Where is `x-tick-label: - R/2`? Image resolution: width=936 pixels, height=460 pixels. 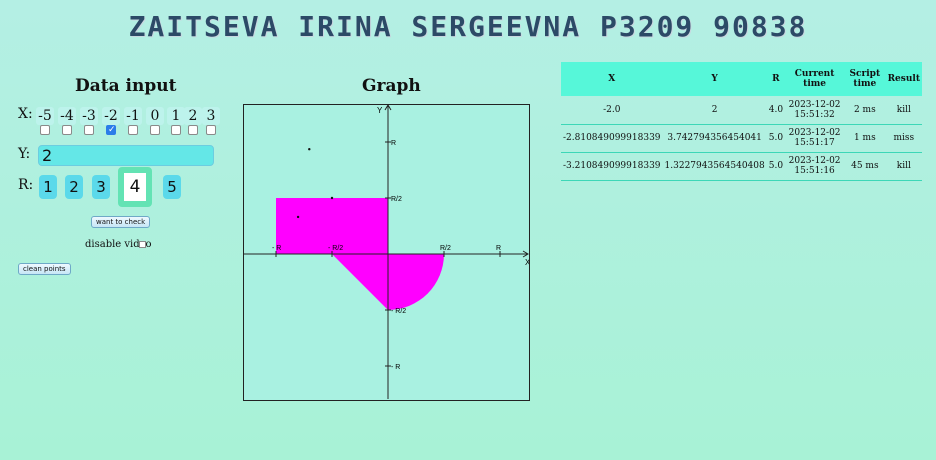 x-tick-label: - R/2 is located at coordinates (335, 248).